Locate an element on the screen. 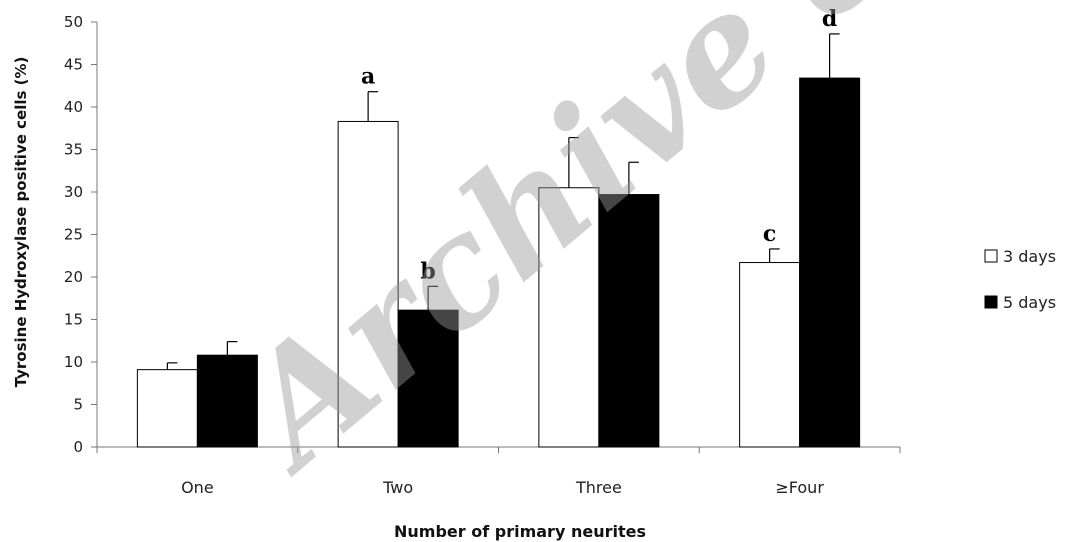 This screenshot has height=542, width=1073. y-tick-label: 45 is located at coordinates (73, 65).